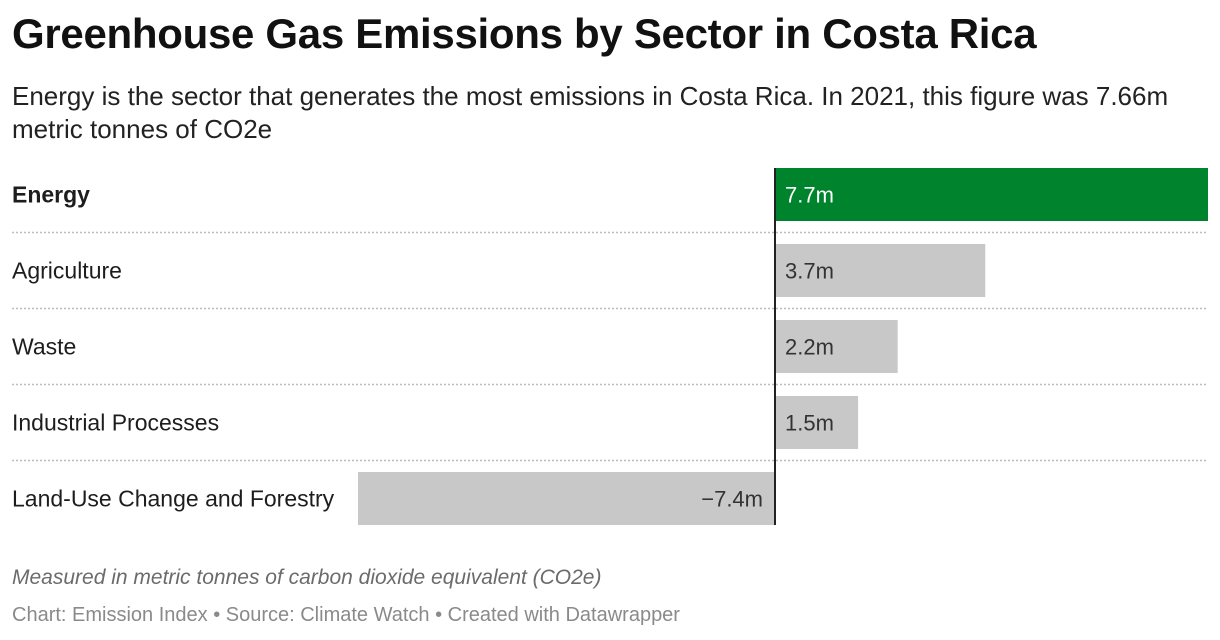 The height and width of the screenshot is (640, 1220). What do you see at coordinates (115, 423) in the screenshot?
I see `category-label: Industrial Processes` at bounding box center [115, 423].